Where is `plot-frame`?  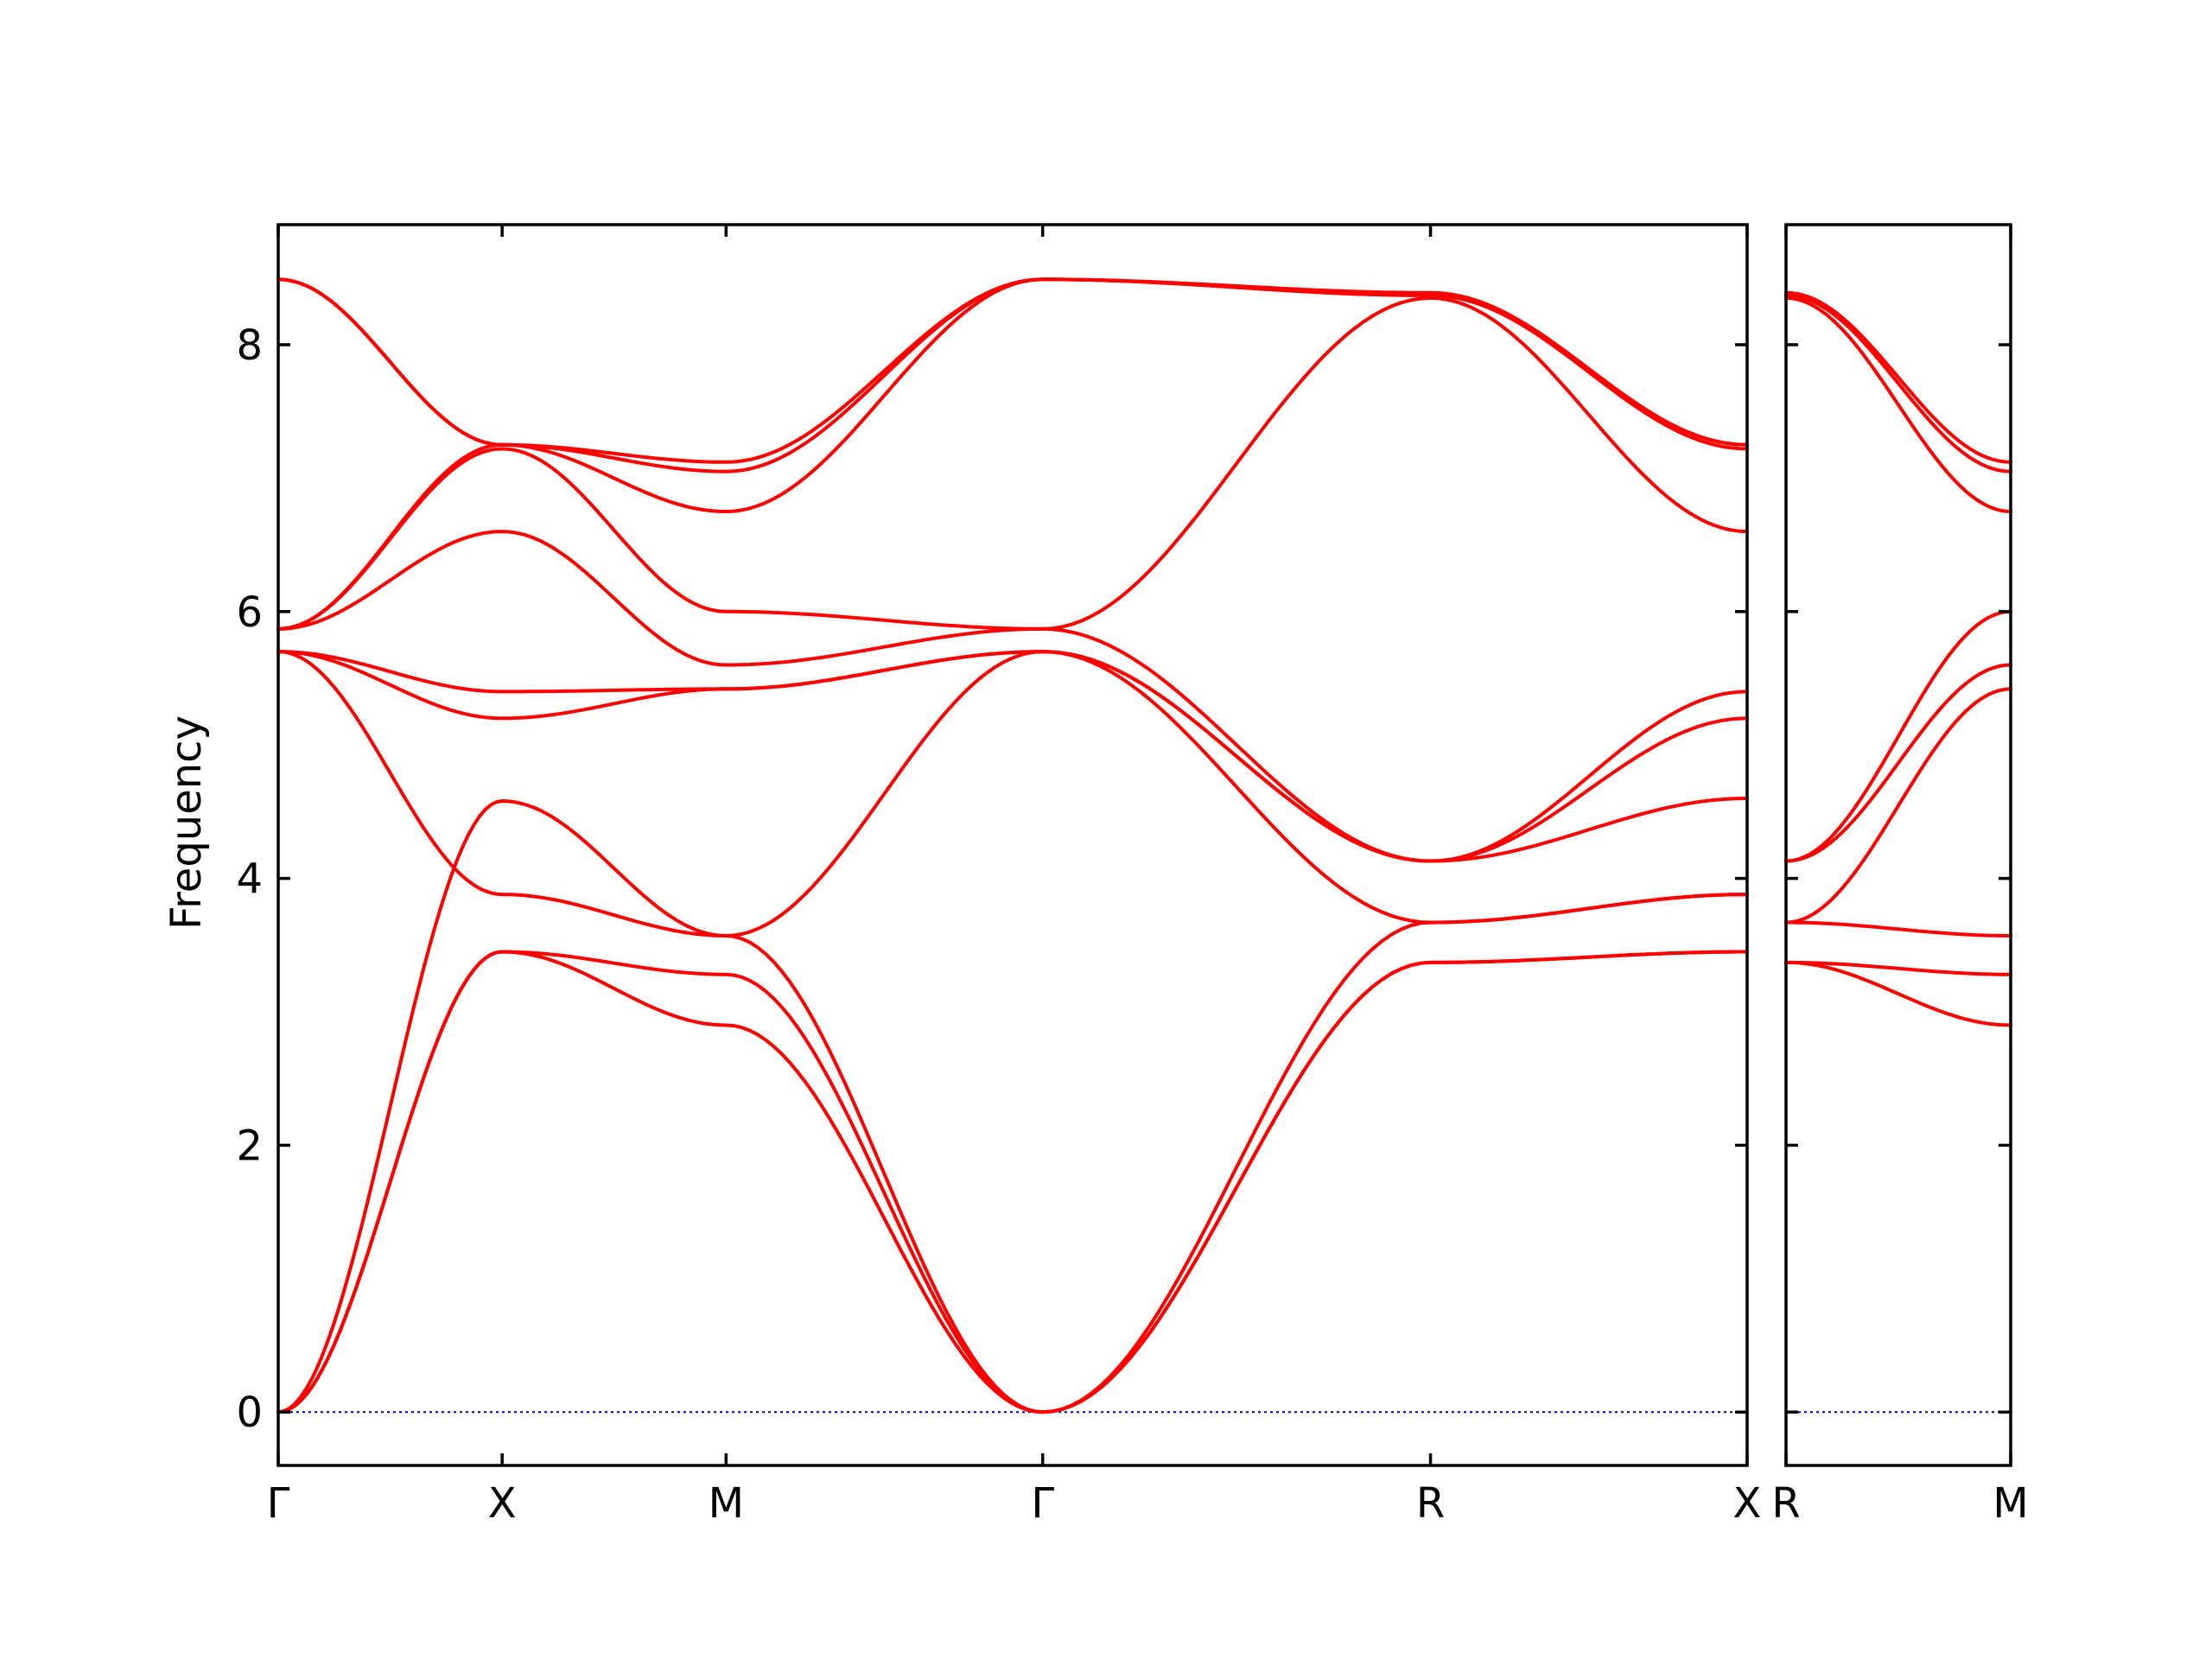
plot-frame is located at coordinates (1898, 845).